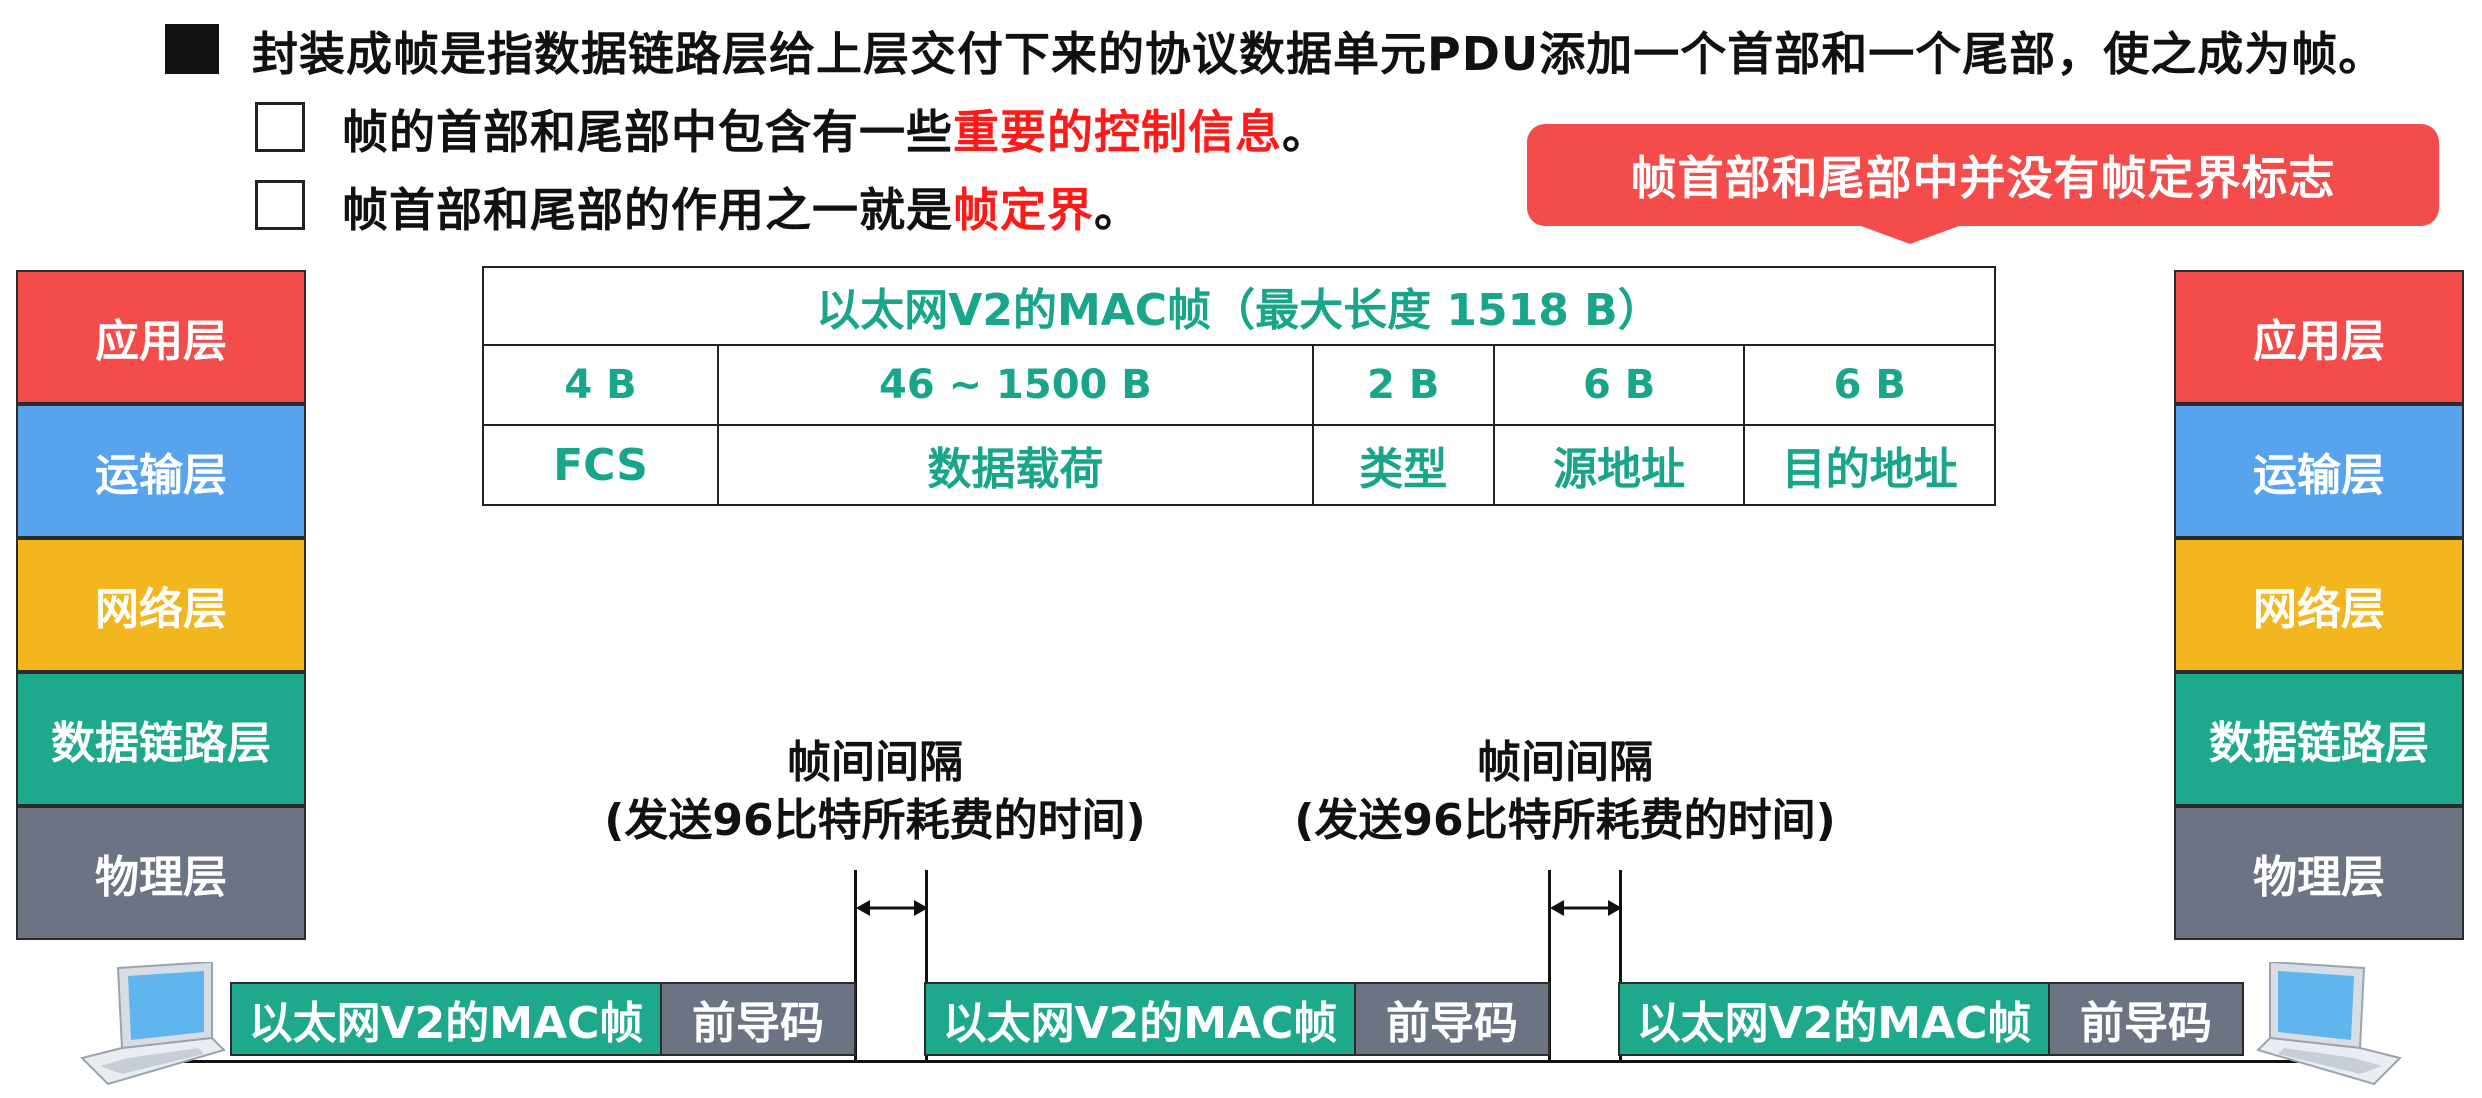 The height and width of the screenshot is (1098, 2482). What do you see at coordinates (2146, 1019) in the screenshot?
I see `preamble-3: 前导码` at bounding box center [2146, 1019].